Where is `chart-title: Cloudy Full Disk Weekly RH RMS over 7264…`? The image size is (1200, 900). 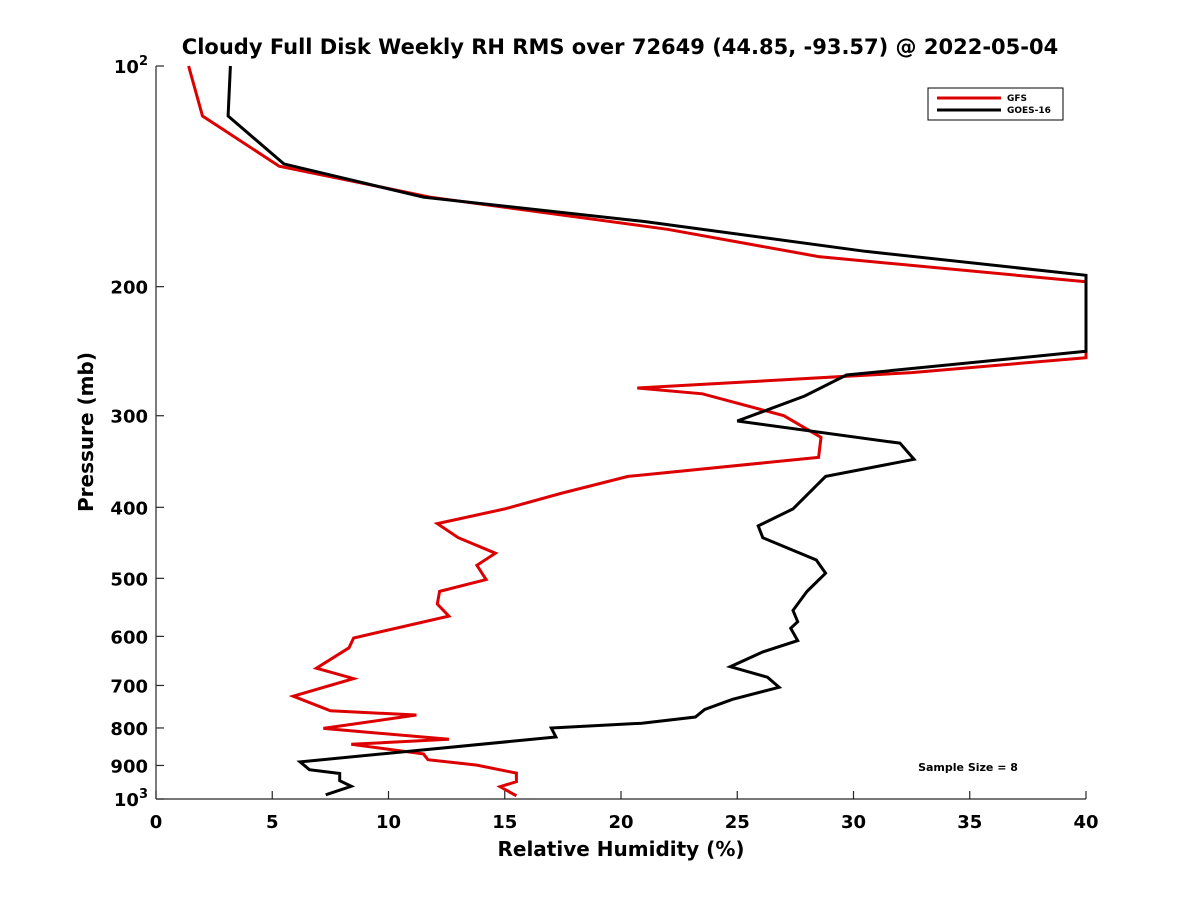 chart-title: Cloudy Full Disk Weekly RH RMS over 7264… is located at coordinates (620, 47).